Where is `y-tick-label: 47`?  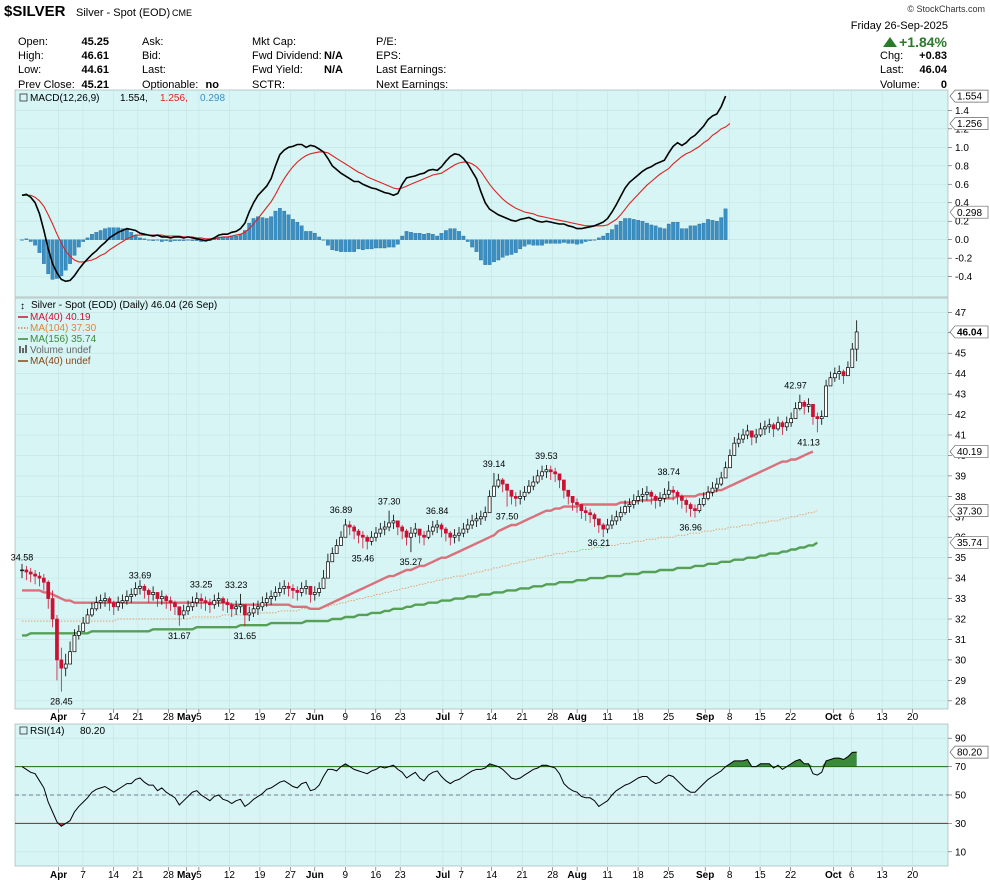
y-tick-label: 47 is located at coordinates (961, 313).